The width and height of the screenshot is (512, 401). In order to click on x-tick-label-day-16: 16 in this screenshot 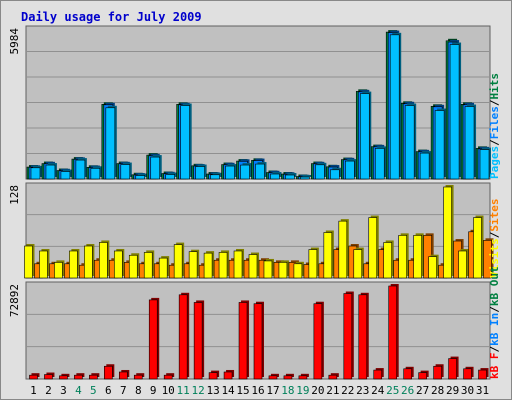, I will do `click(257, 390)`.